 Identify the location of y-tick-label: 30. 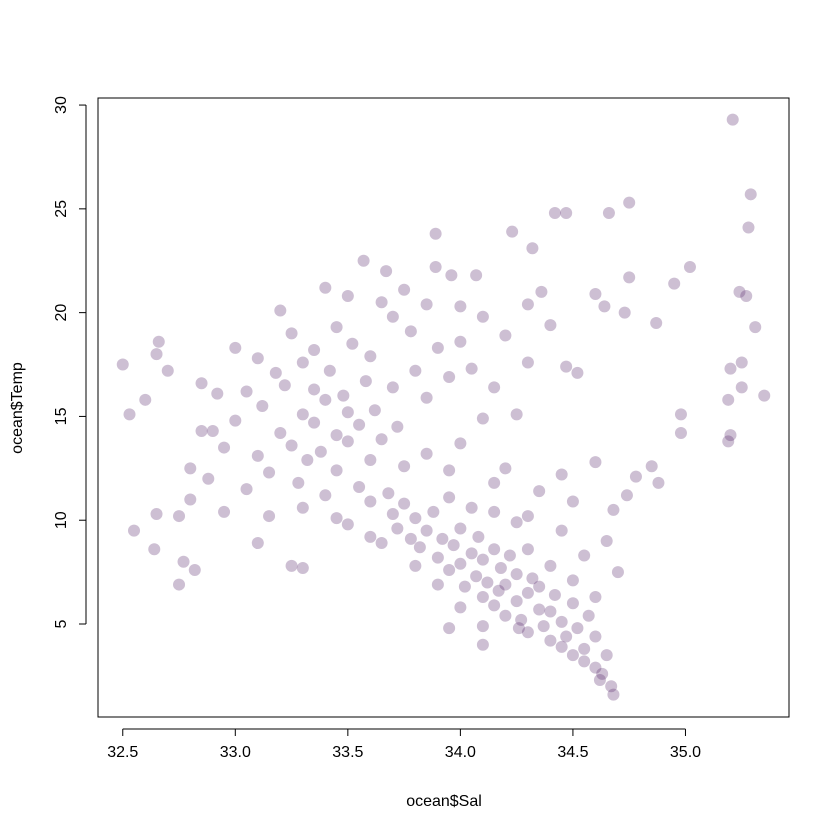
(61, 105).